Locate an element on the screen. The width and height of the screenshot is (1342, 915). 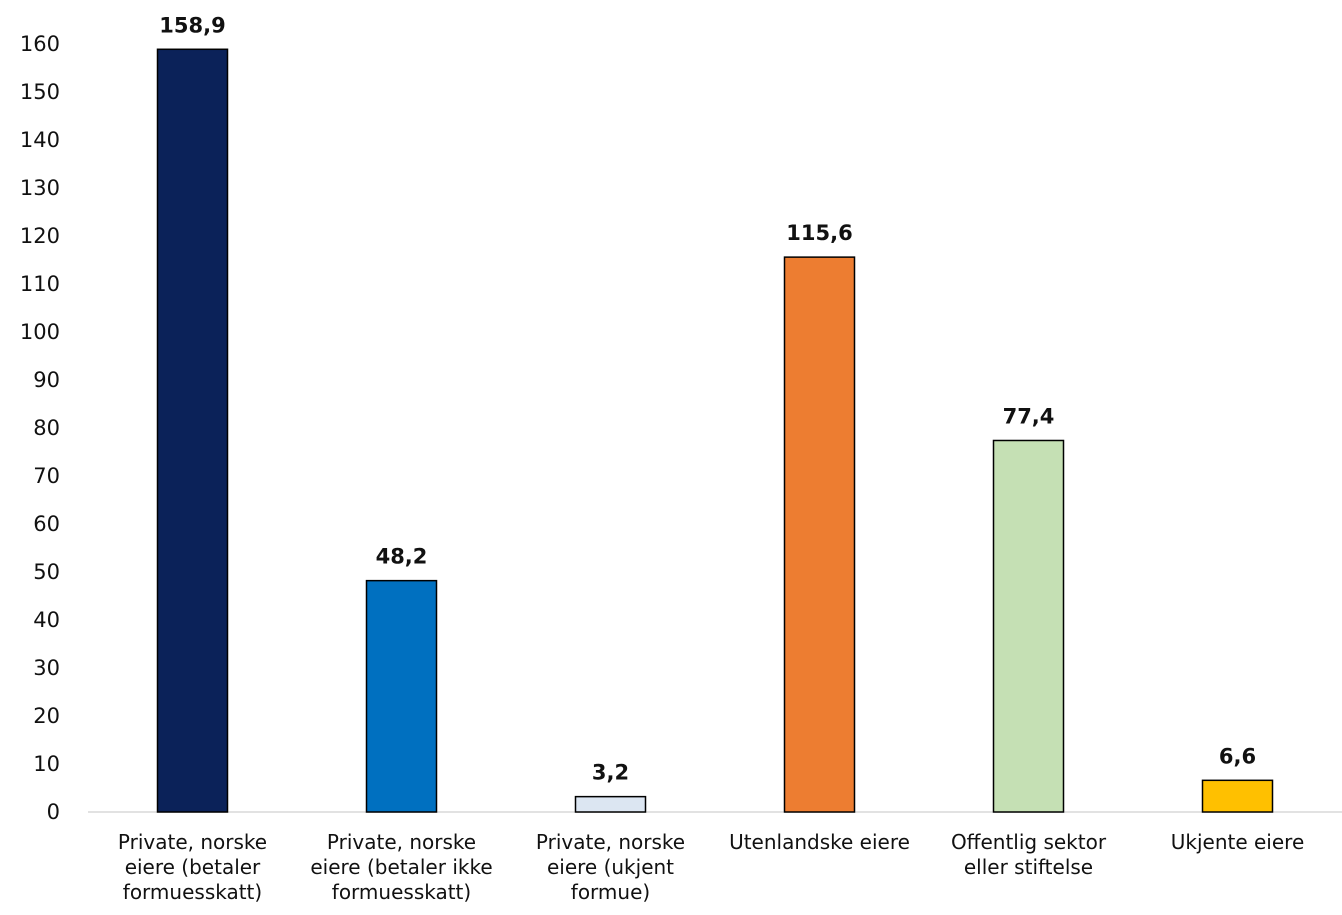
category-label-line: Ukjente eiere is located at coordinates (1238, 842).